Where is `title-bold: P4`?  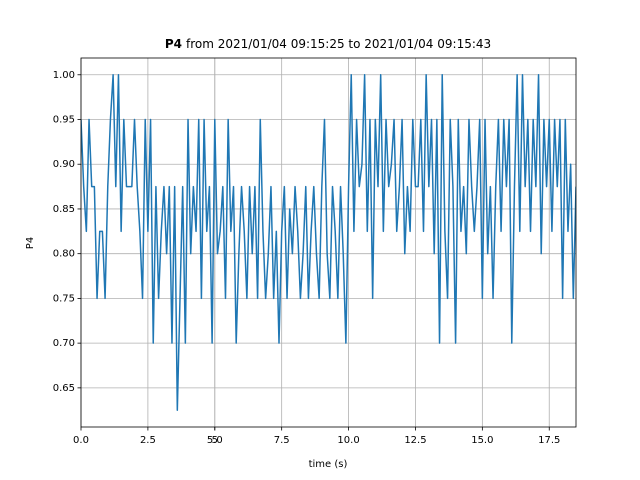
title-bold: P4 is located at coordinates (173, 44).